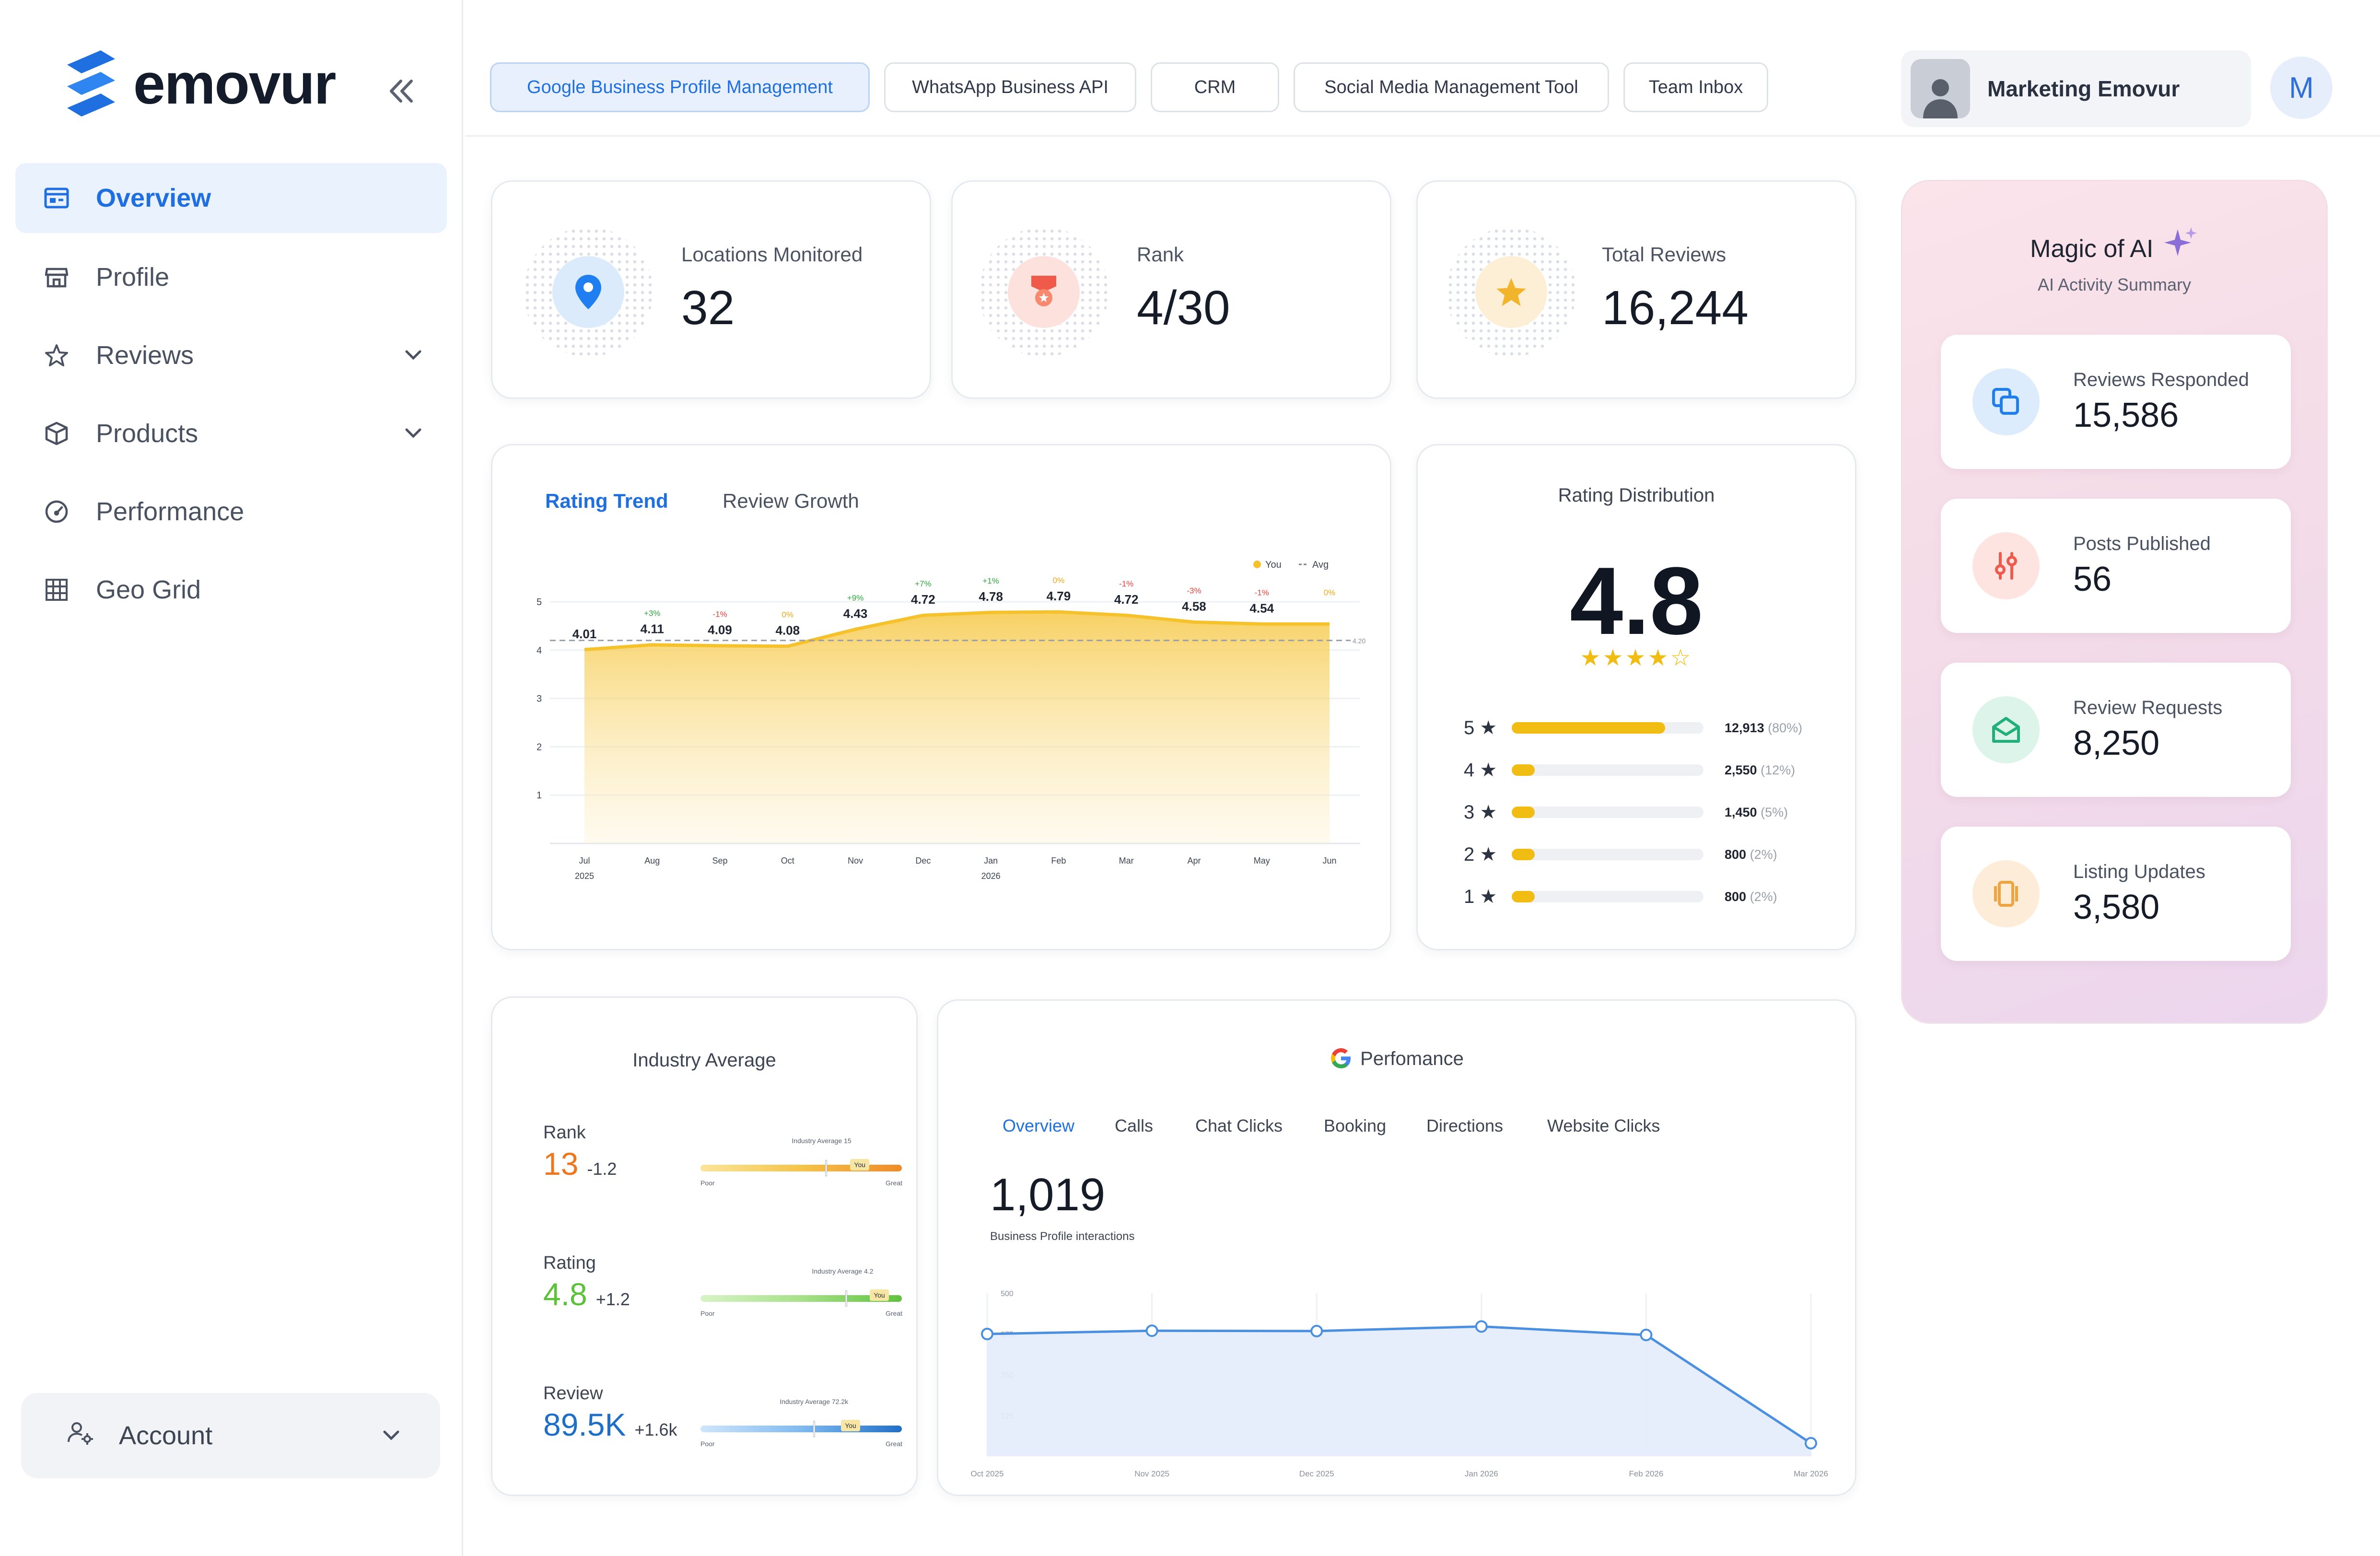 The height and width of the screenshot is (1556, 2380). I want to click on tab-label: WhatsApp Business API, so click(1010, 87).